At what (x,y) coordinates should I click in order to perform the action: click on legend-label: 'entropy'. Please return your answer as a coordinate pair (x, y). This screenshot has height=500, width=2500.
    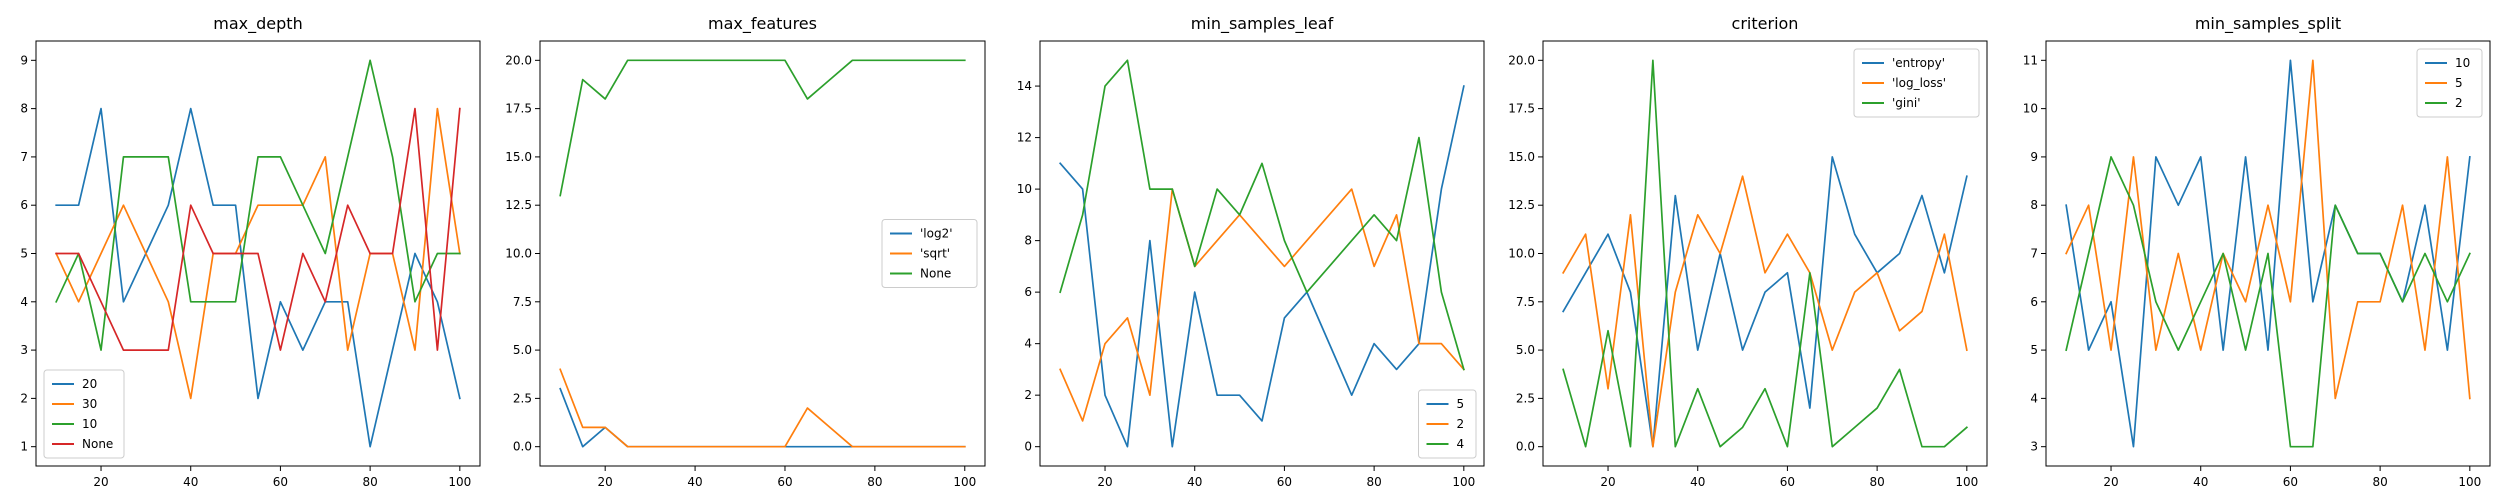
    Looking at the image, I should click on (1918, 63).